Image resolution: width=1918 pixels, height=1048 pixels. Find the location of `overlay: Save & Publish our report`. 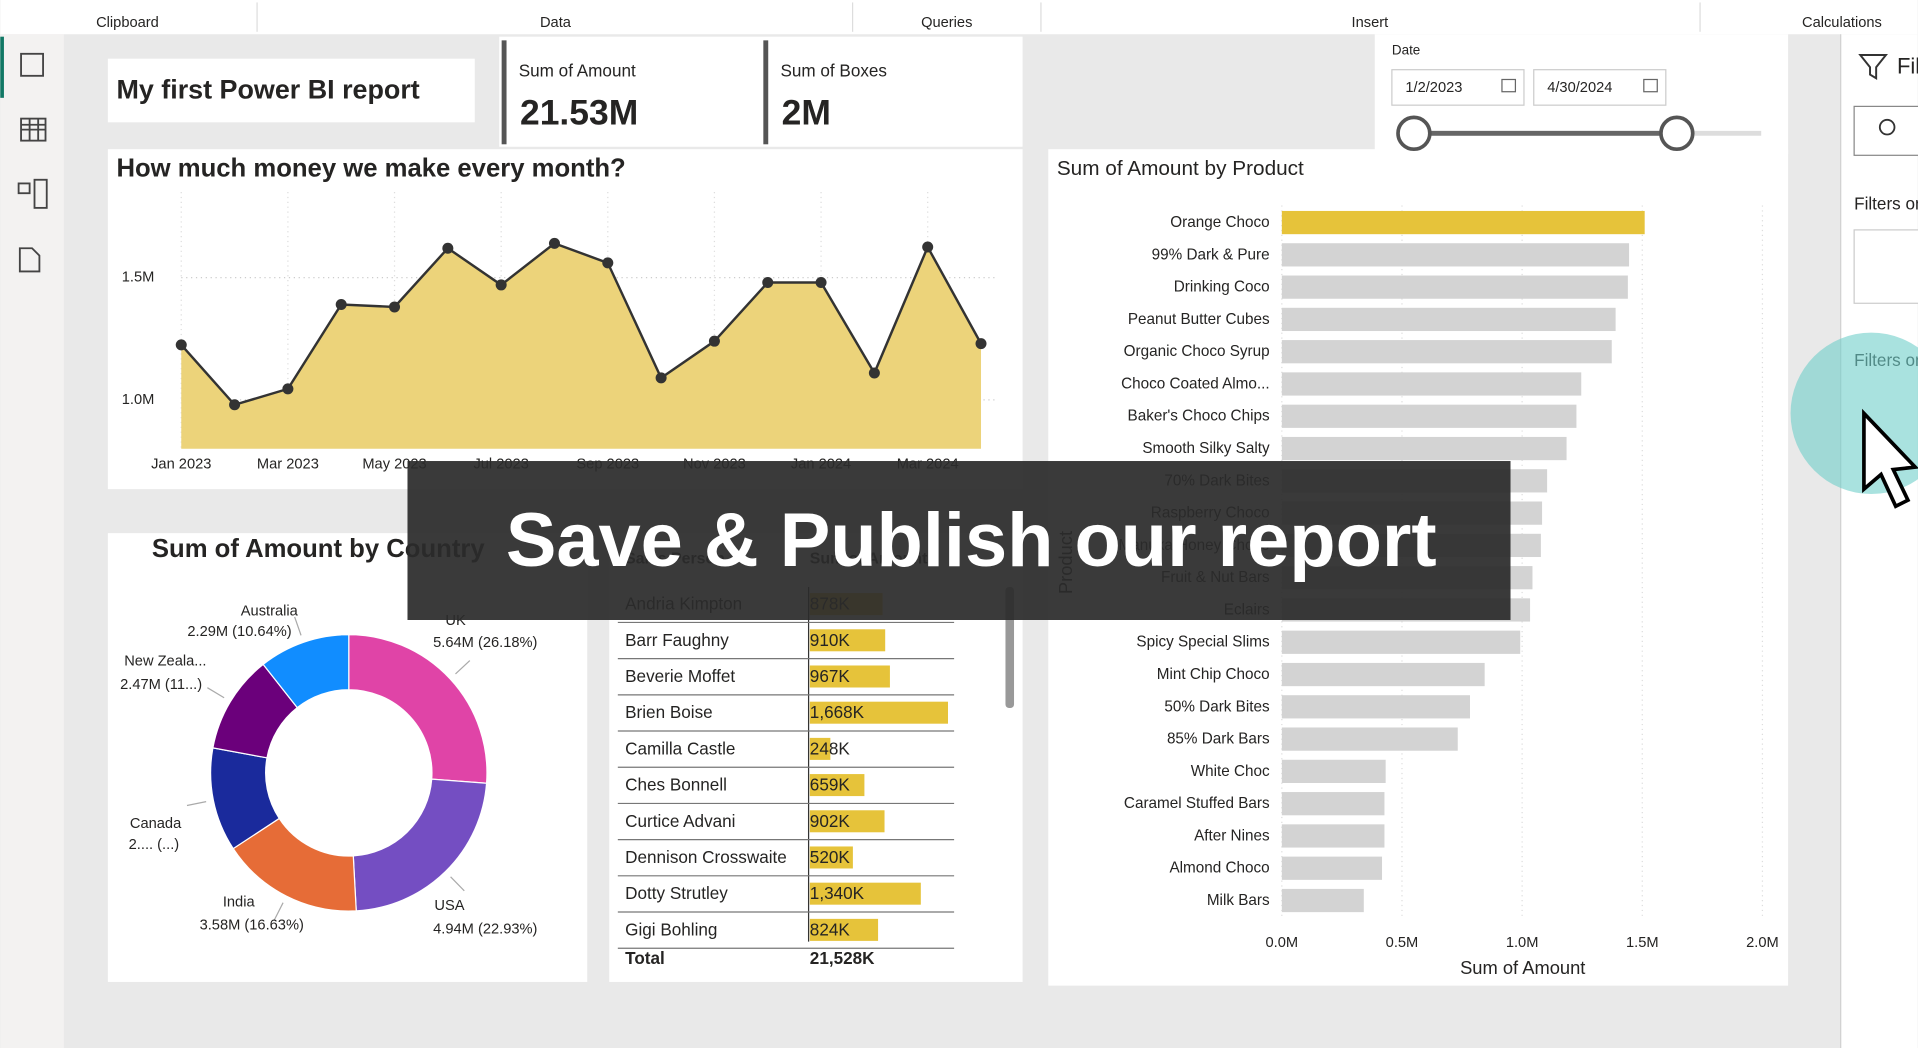

overlay: Save & Publish our report is located at coordinates (959, 540).